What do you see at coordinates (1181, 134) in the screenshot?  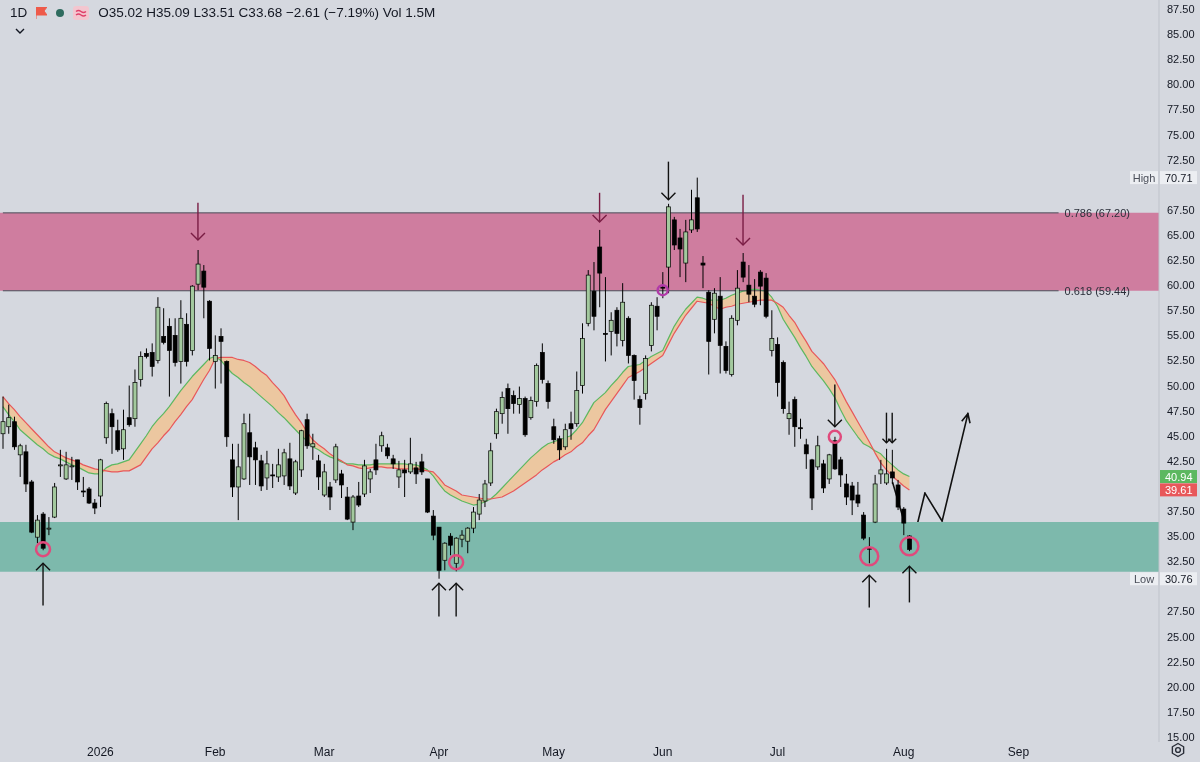 I see `y-tick-label: 75.00` at bounding box center [1181, 134].